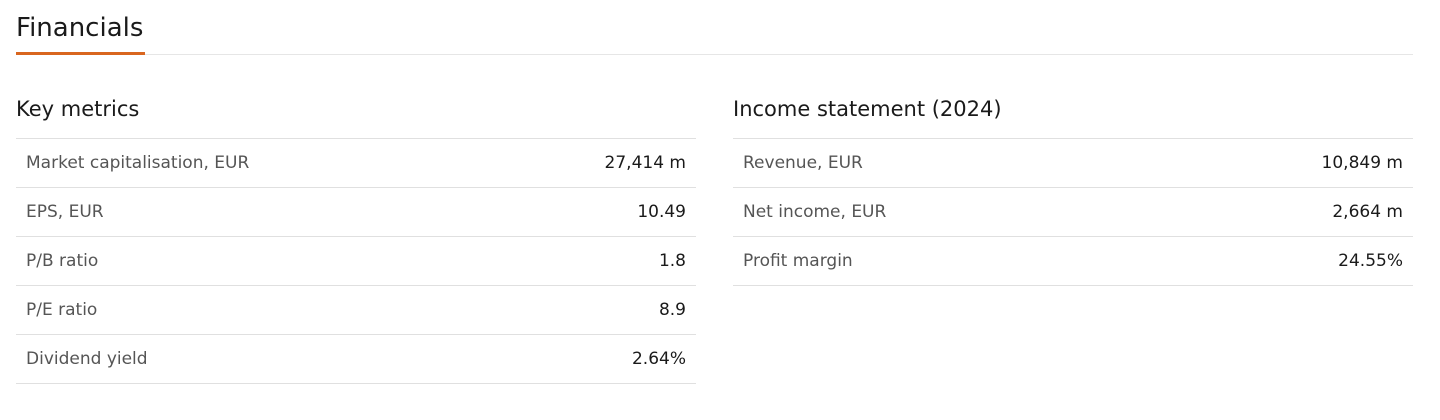  Describe the element at coordinates (65, 212) in the screenshot. I see `row-label: EPS, EUR` at that location.